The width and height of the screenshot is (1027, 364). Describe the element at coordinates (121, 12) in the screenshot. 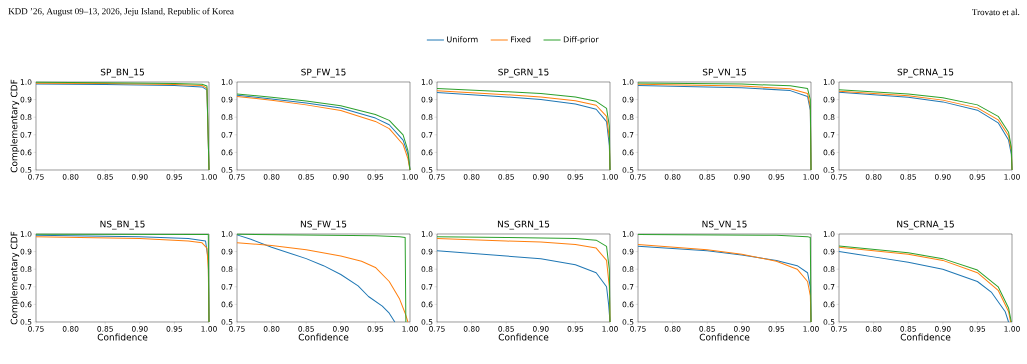

I see `text: KDD ’26, August 09–13, 2026, Jeju Island, Republic of Korea` at that location.